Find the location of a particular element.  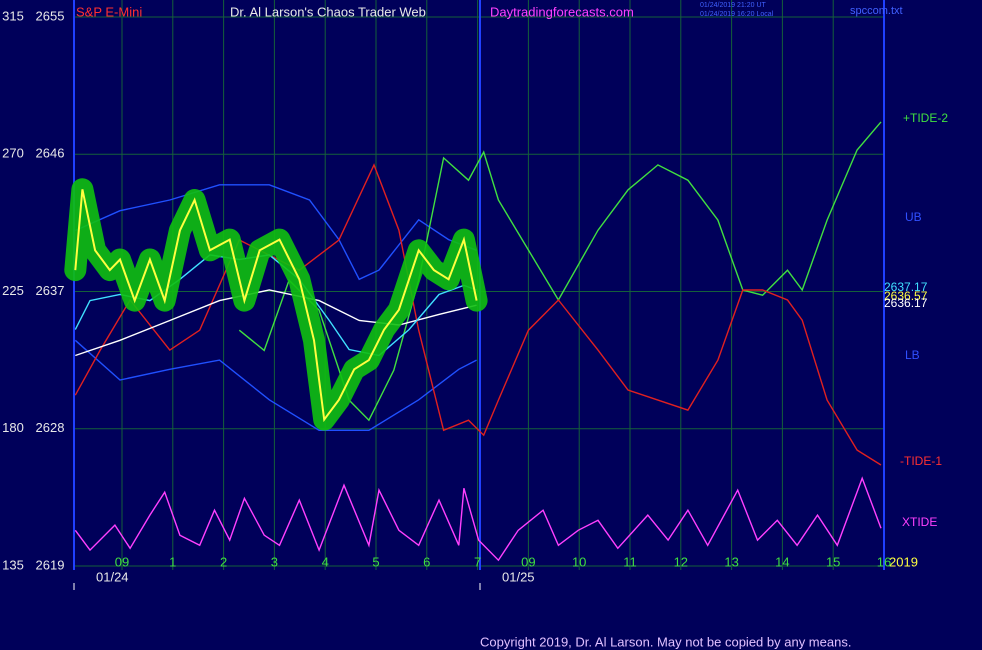

y-tick-label: 2619 is located at coordinates (50, 564).